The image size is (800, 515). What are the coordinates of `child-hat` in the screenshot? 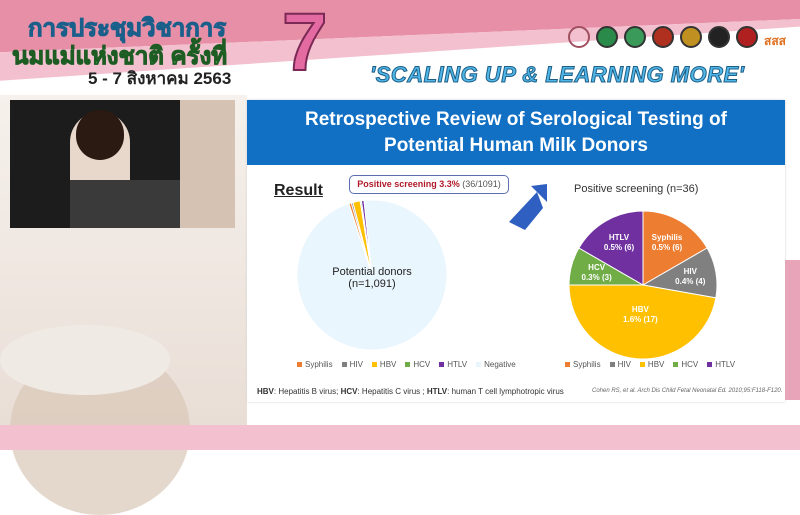 It's located at (85, 360).